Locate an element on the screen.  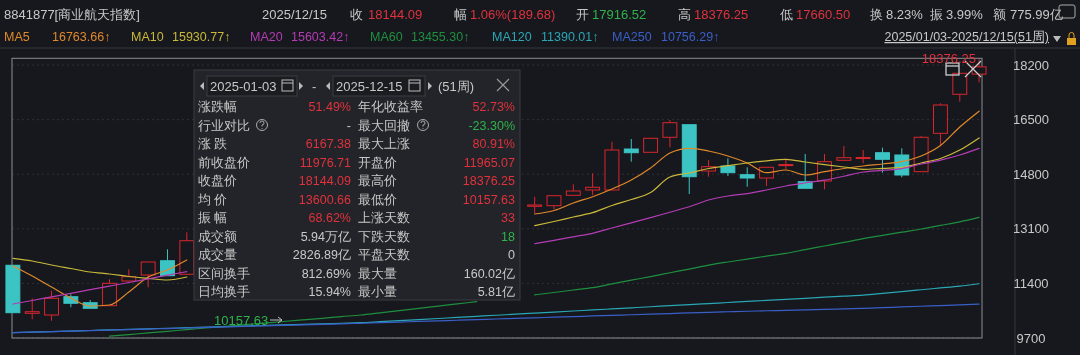
annotation: 5.94万亿 is located at coordinates (325, 236).